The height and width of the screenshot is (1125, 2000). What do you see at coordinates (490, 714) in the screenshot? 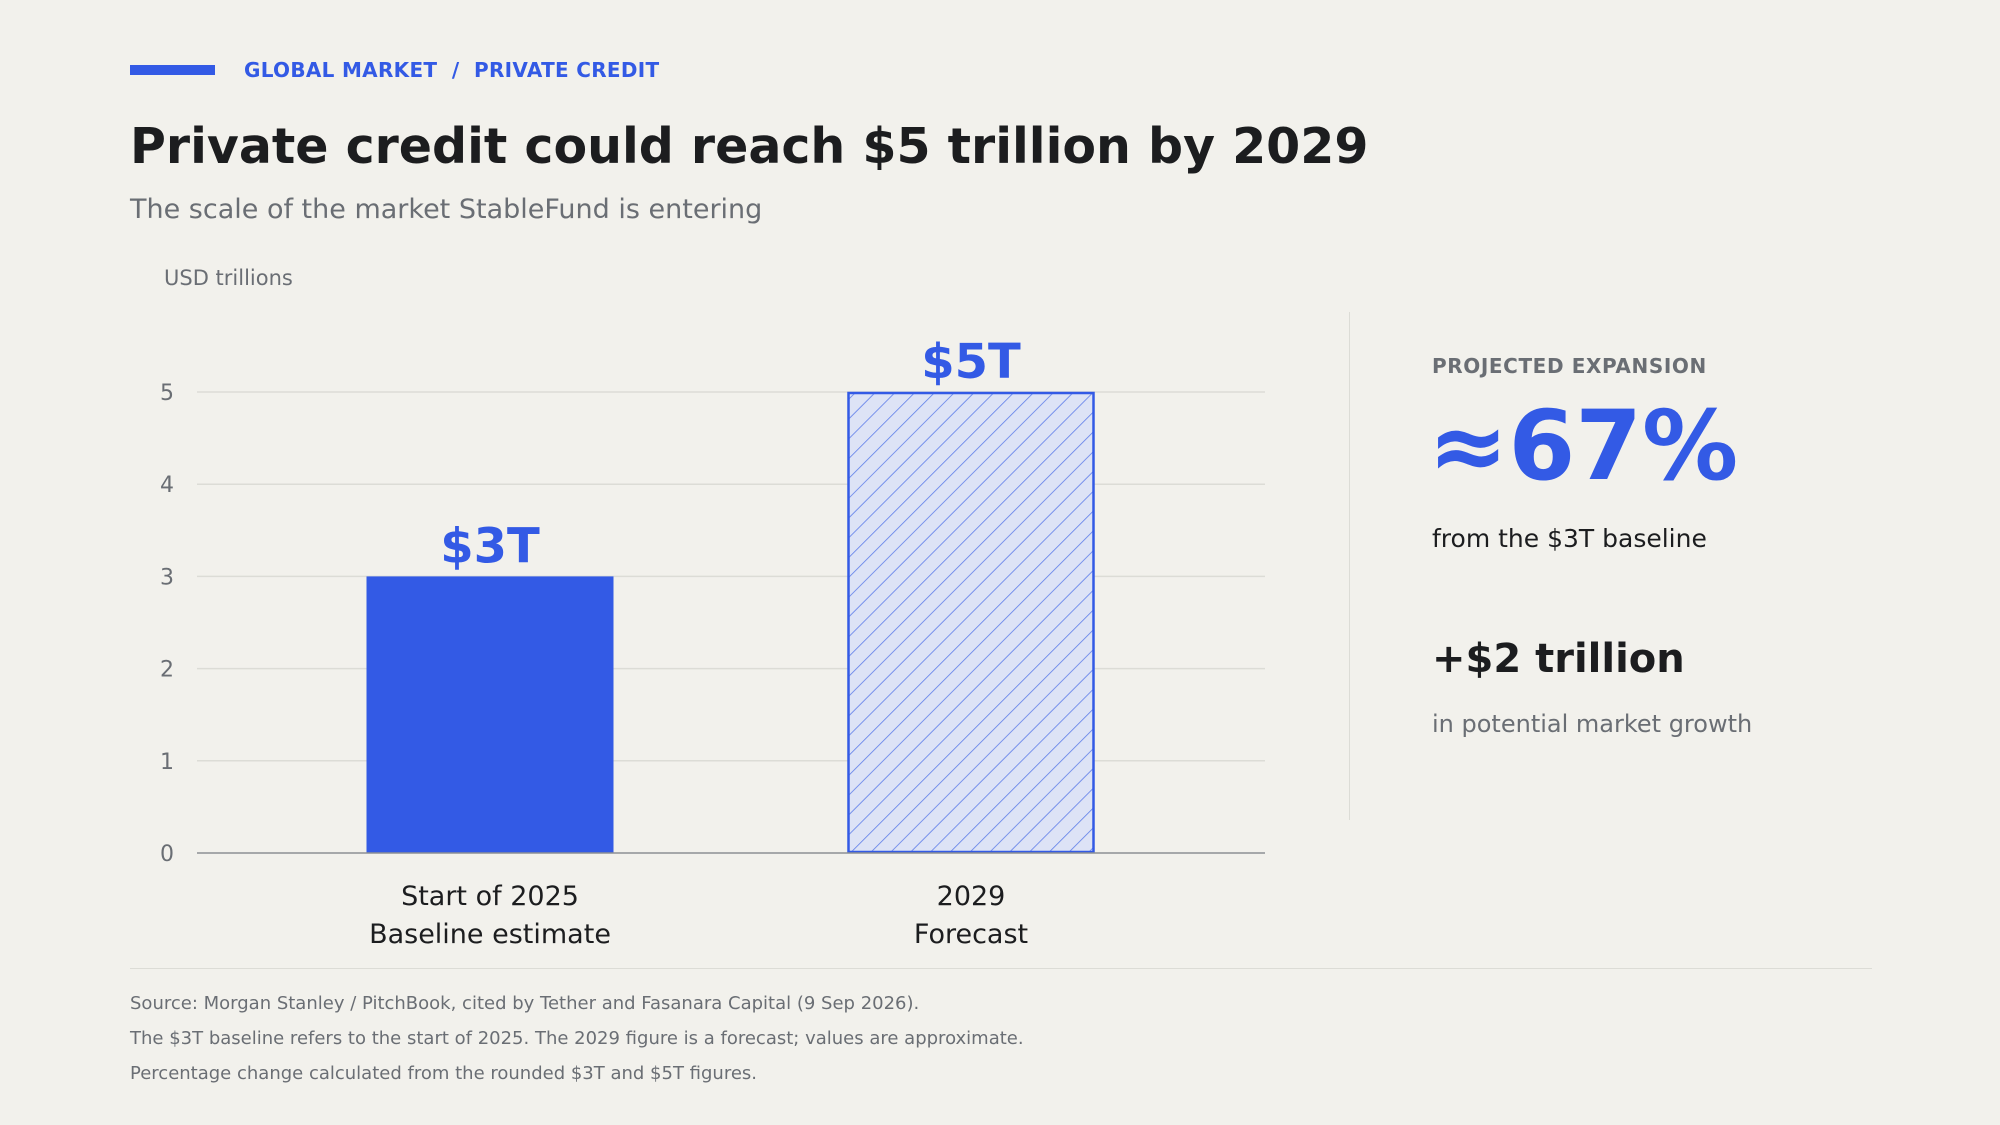
I see `bar-baseline` at bounding box center [490, 714].